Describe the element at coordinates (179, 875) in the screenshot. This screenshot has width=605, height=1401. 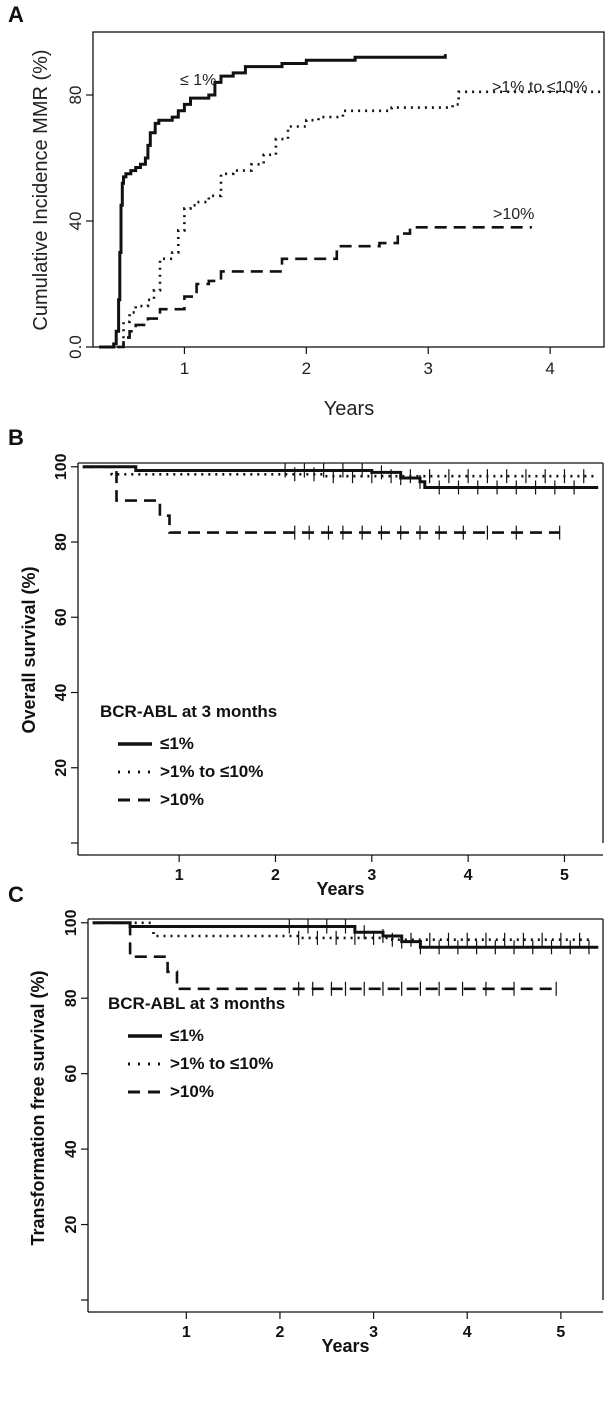
I see `panel-b-x-tick-label: 1` at that location.